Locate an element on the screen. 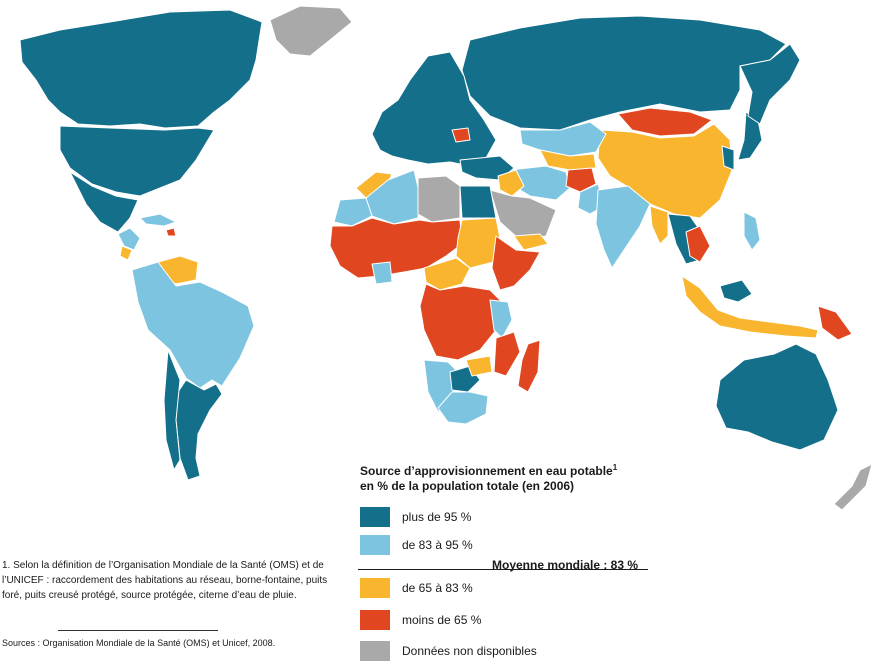  region-new-zealand is located at coordinates (853, 487).